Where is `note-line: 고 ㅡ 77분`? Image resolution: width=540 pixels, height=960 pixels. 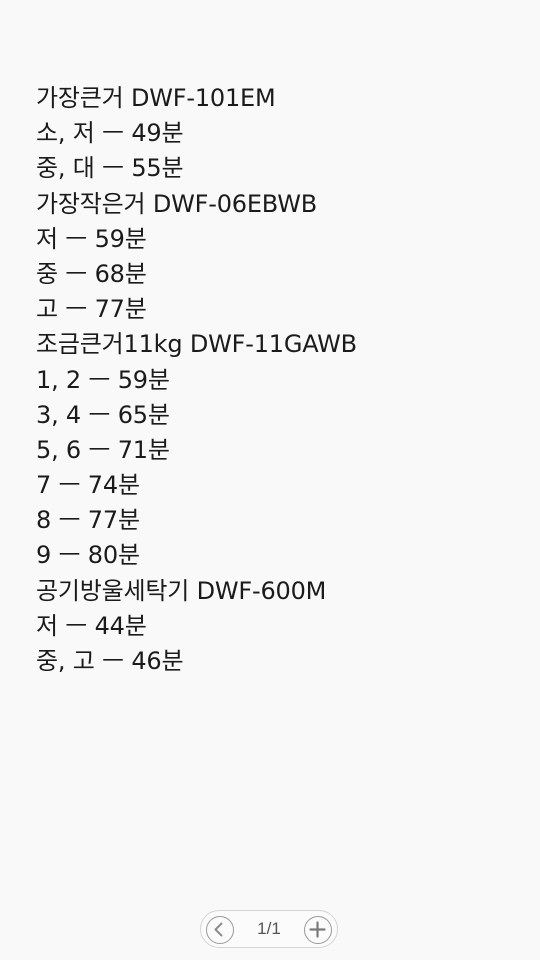 note-line: 고 ㅡ 77분 is located at coordinates (91, 309).